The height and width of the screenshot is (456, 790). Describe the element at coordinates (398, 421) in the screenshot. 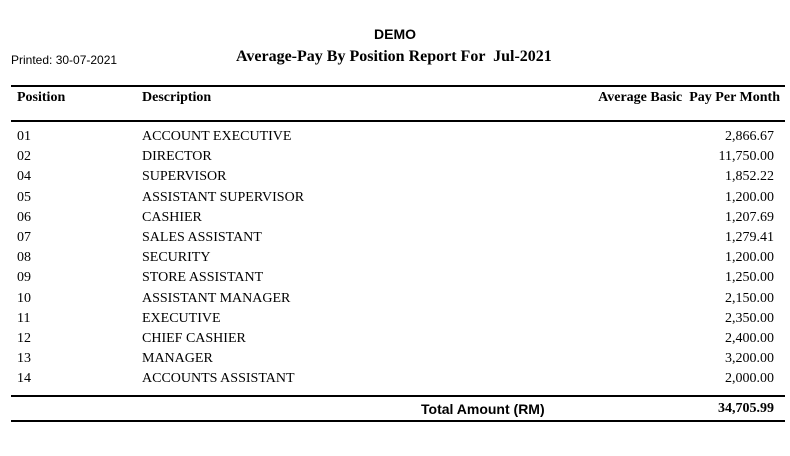

I see `total-bottom-rule` at that location.